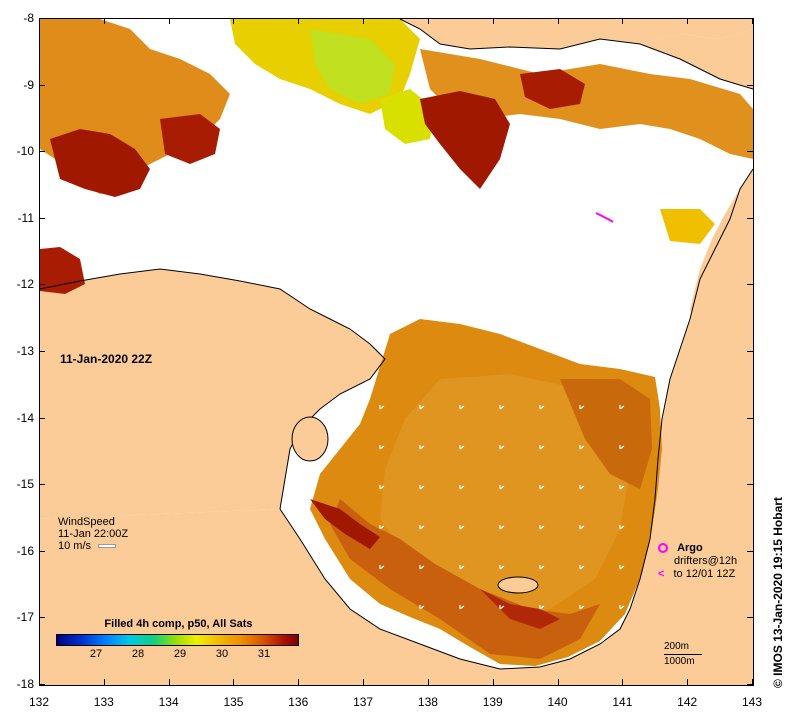  Describe the element at coordinates (264, 654) in the screenshot. I see `colorbar-tick-label: 31` at that location.